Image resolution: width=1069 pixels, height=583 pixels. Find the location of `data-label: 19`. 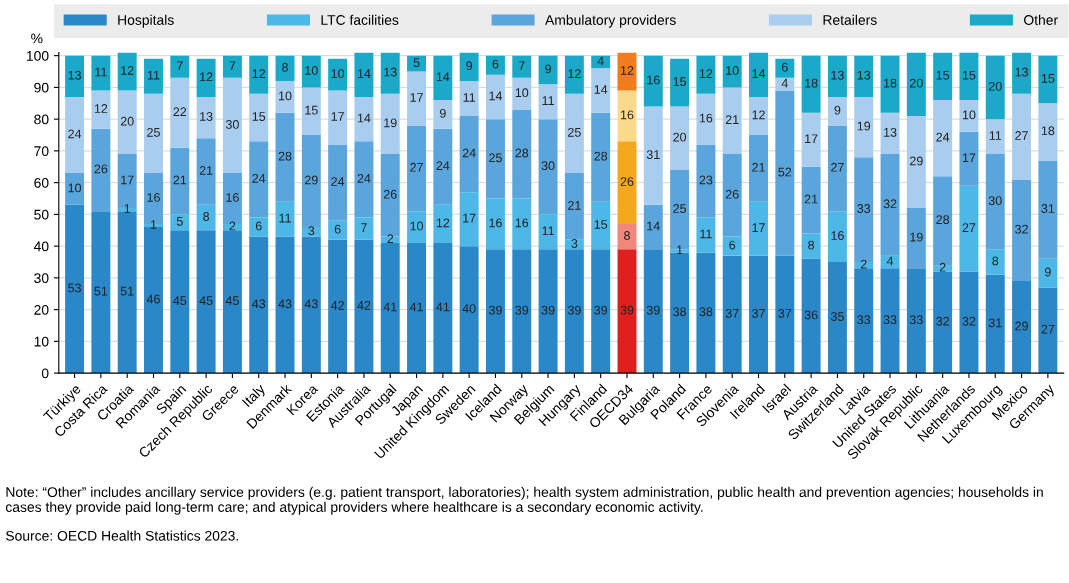

data-label: 19 is located at coordinates (864, 126).